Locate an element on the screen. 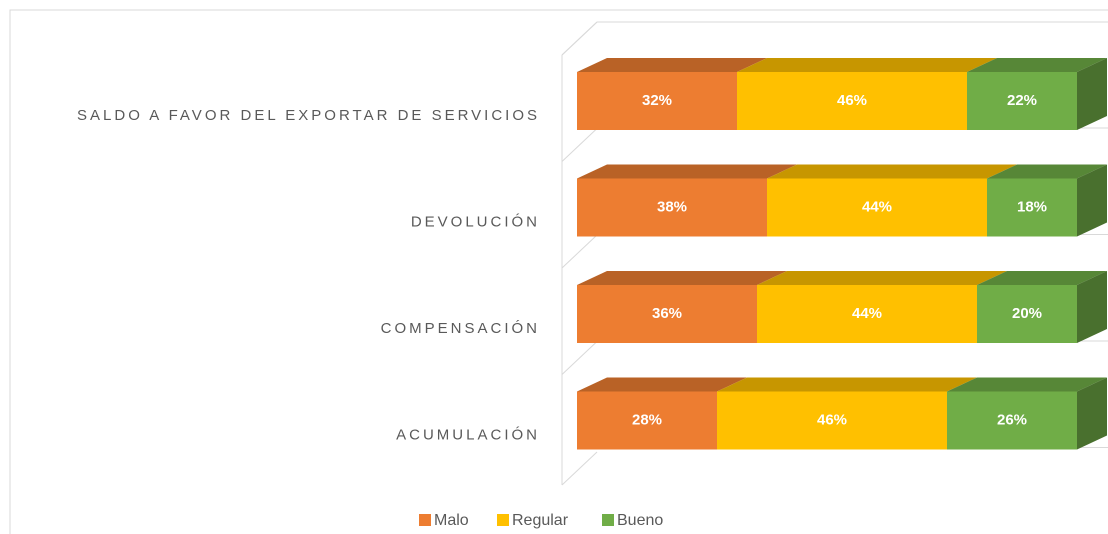 The height and width of the screenshot is (534, 1108). category-label: ACUMULACIÓN is located at coordinates (468, 434).